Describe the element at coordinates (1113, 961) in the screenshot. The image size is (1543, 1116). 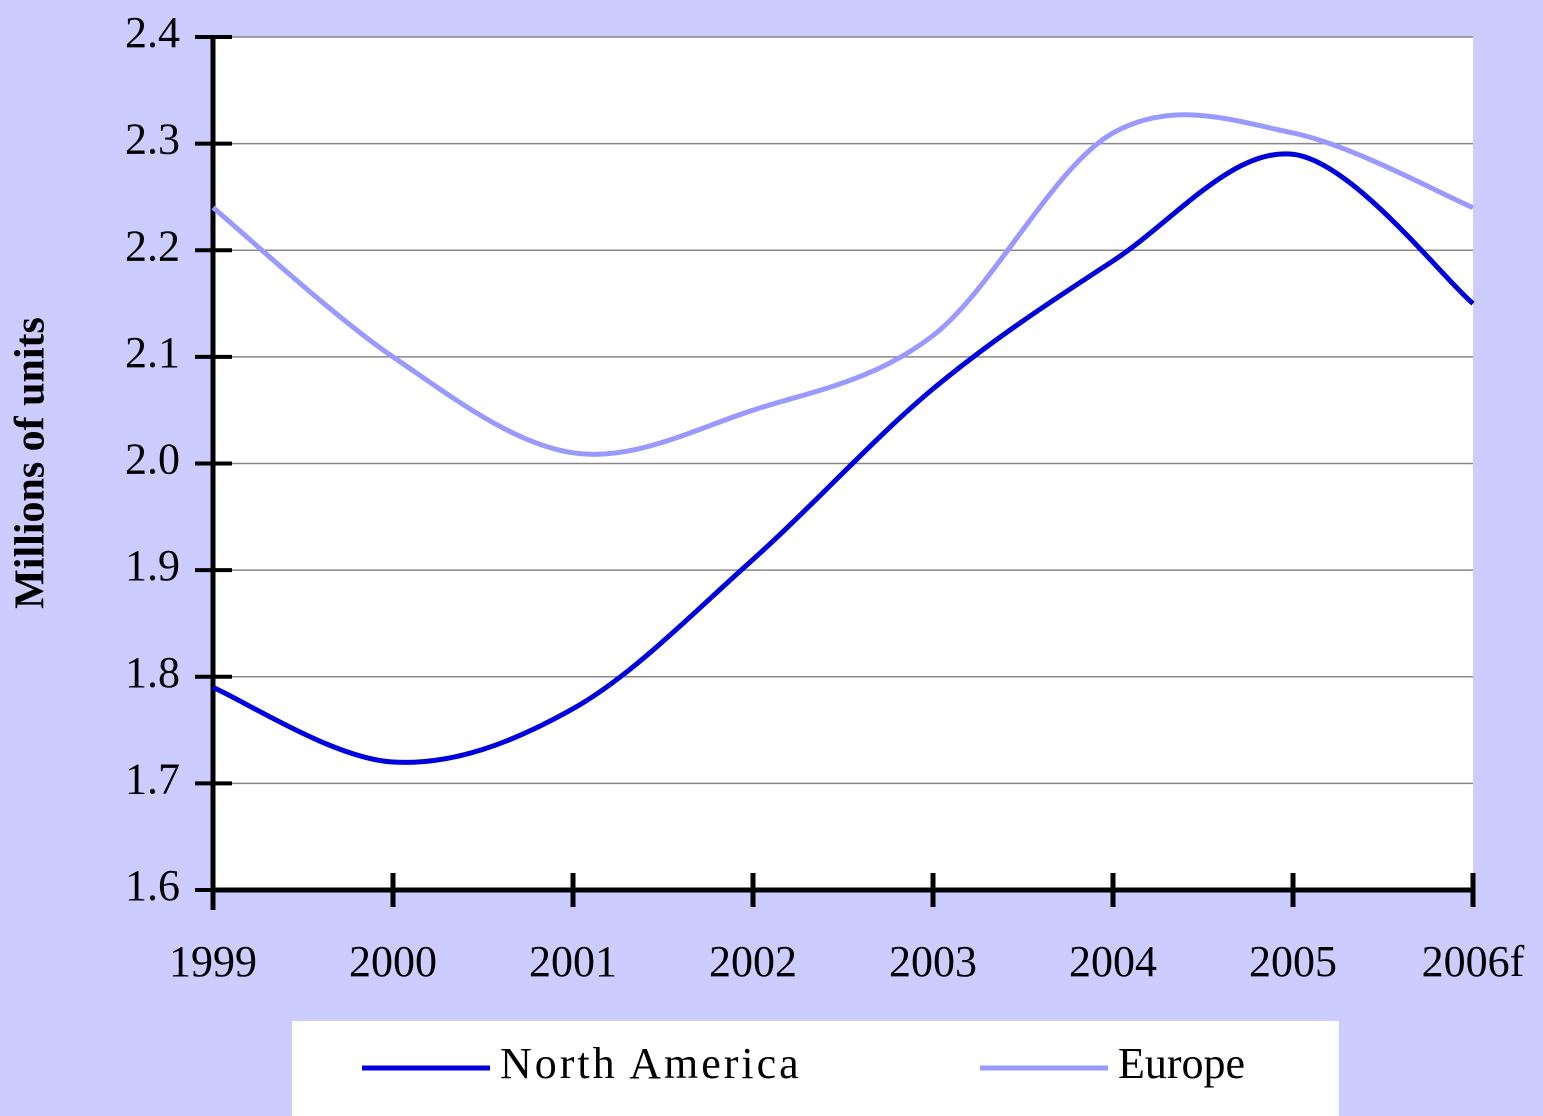
I see `x-tick-label: 2004` at that location.